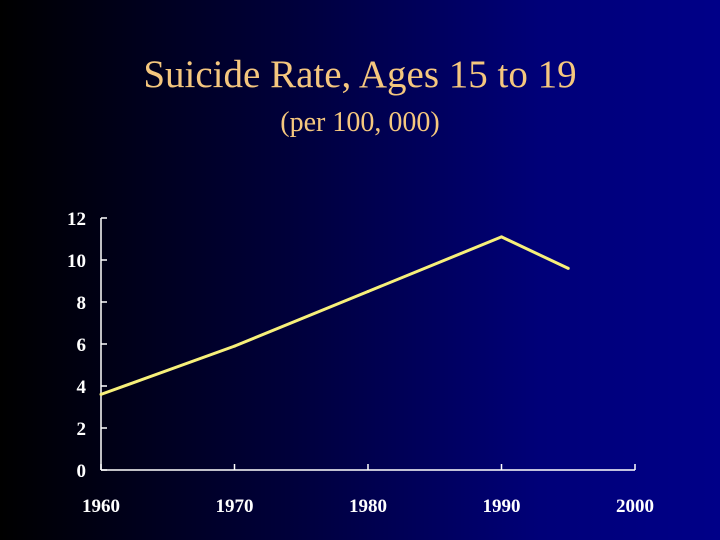 This screenshot has width=720, height=540. I want to click on x-tick-label: 1980, so click(368, 506).